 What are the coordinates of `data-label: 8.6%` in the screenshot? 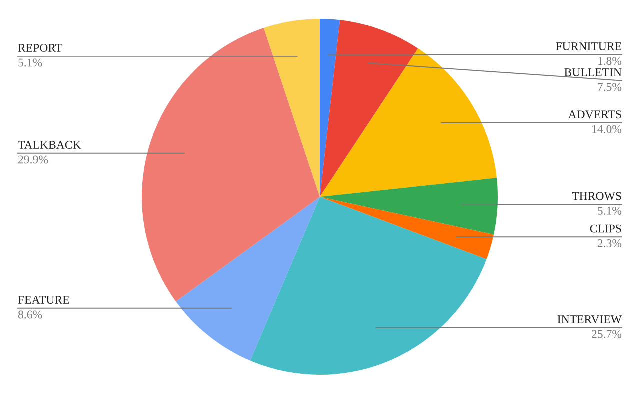 It's located at (30, 314).